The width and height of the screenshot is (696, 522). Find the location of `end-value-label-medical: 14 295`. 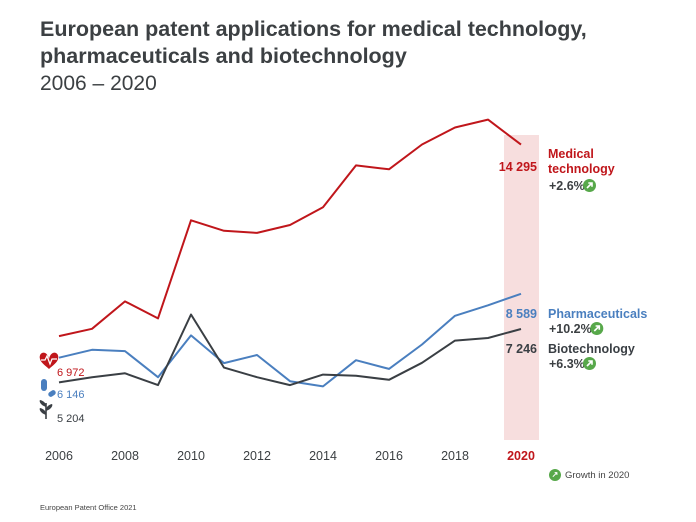

end-value-label-medical: 14 295 is located at coordinates (518, 167).